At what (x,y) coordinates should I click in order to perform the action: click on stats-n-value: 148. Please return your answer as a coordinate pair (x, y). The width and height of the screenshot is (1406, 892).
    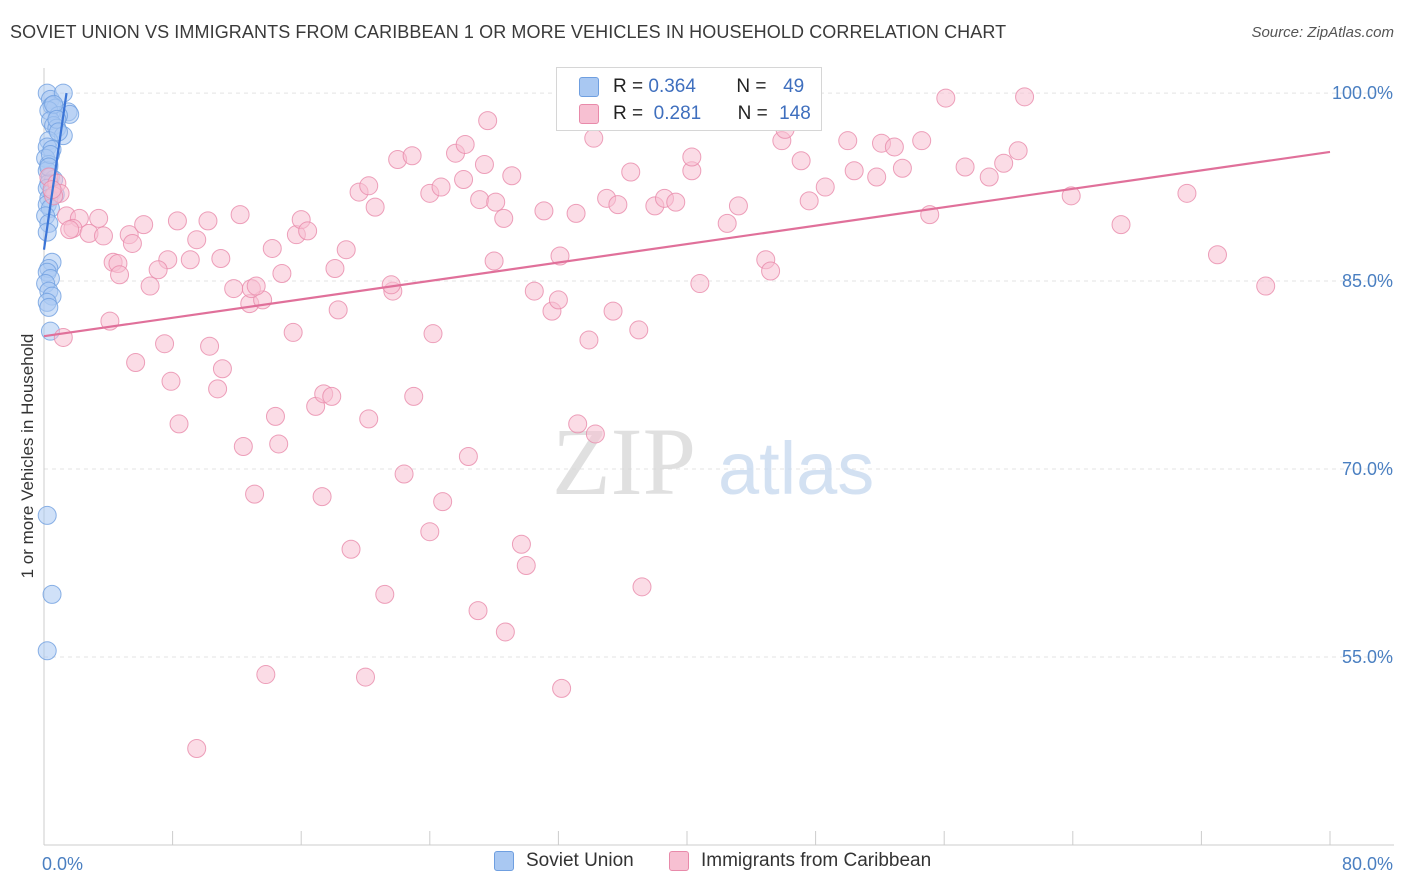
    Looking at the image, I should click on (795, 113).